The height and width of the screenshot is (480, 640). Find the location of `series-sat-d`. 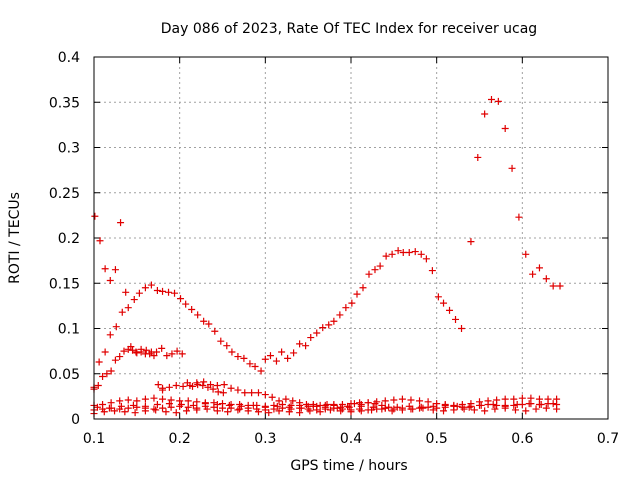

series-sat-d is located at coordinates (159, 304).